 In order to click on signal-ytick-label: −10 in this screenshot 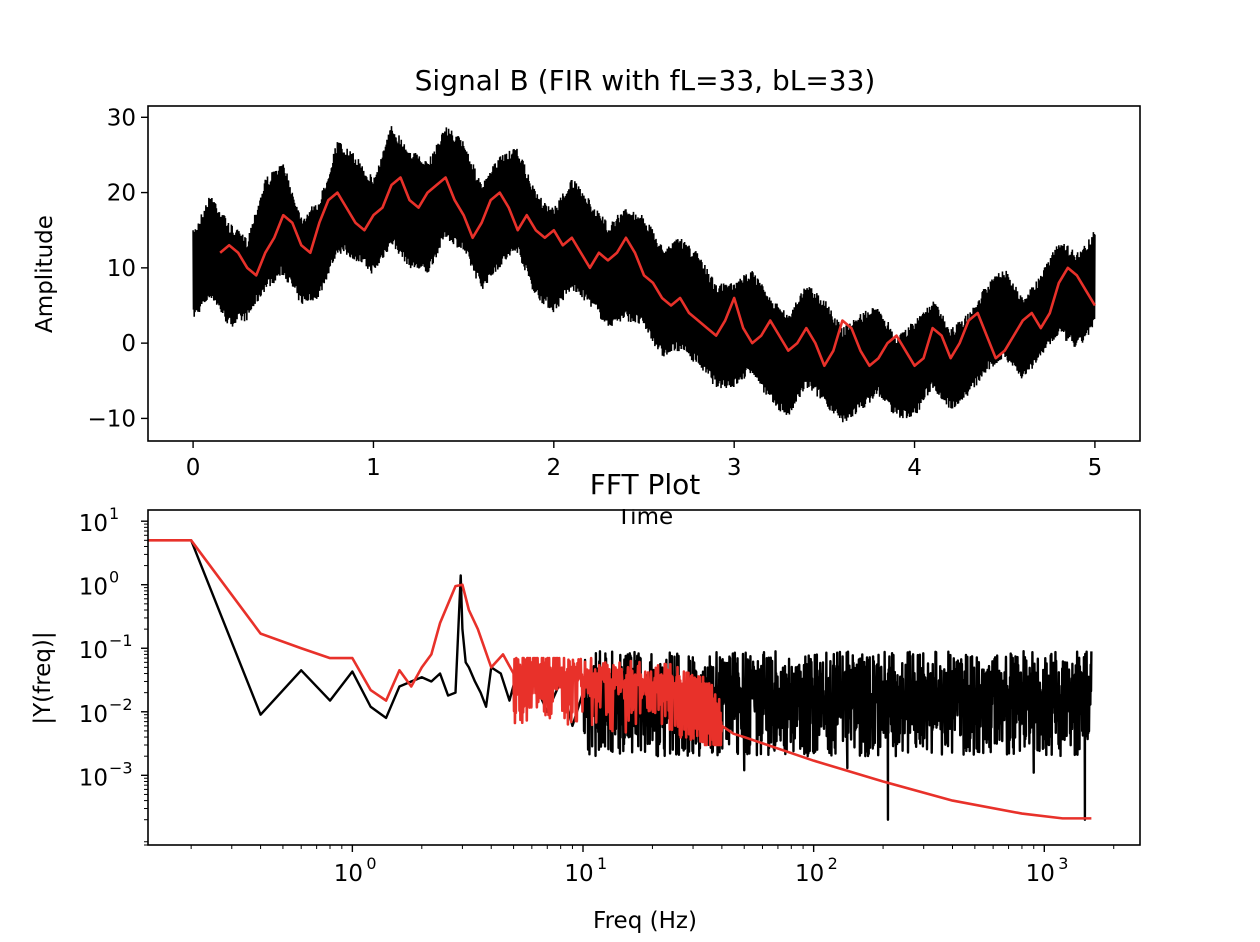, I will do `click(111, 419)`.